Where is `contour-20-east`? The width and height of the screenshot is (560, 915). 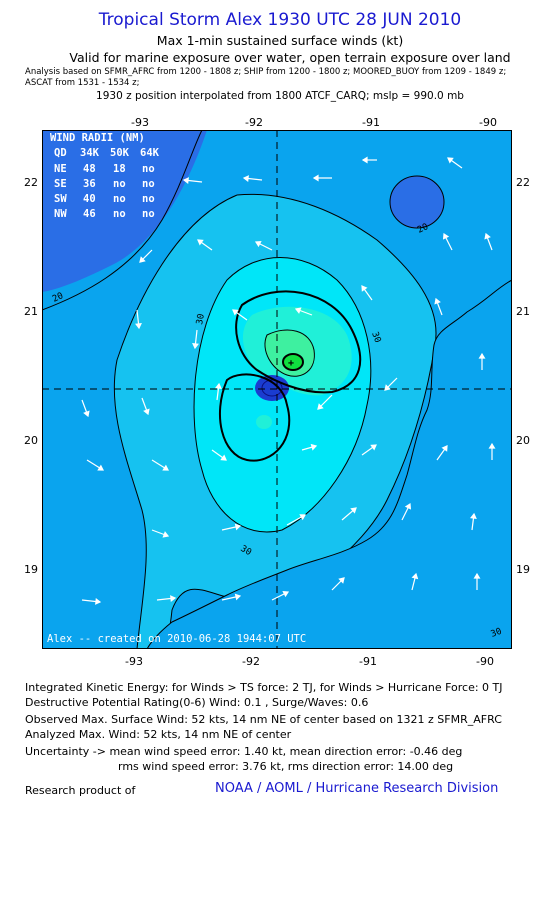
contour-20-east is located at coordinates (417, 202).